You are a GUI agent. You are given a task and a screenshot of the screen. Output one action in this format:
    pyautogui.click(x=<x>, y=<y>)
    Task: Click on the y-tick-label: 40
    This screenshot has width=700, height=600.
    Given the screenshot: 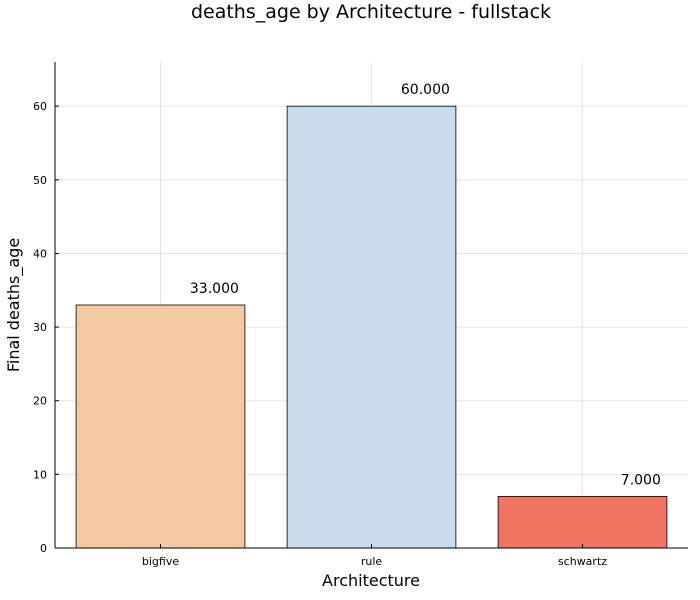 What is the action you would take?
    pyautogui.click(x=40, y=253)
    